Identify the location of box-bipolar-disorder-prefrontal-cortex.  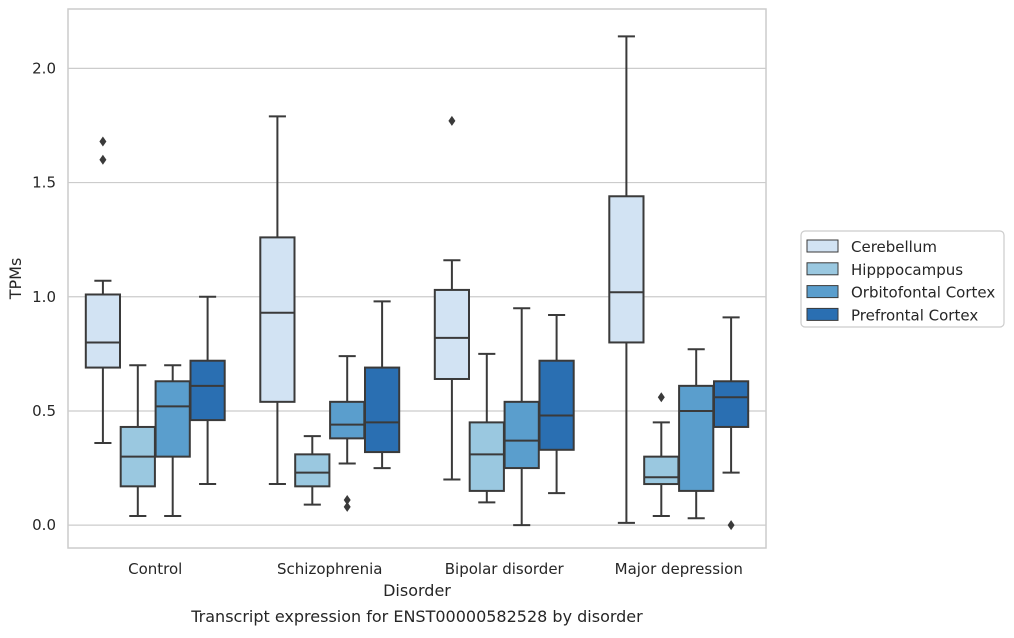
(556, 404).